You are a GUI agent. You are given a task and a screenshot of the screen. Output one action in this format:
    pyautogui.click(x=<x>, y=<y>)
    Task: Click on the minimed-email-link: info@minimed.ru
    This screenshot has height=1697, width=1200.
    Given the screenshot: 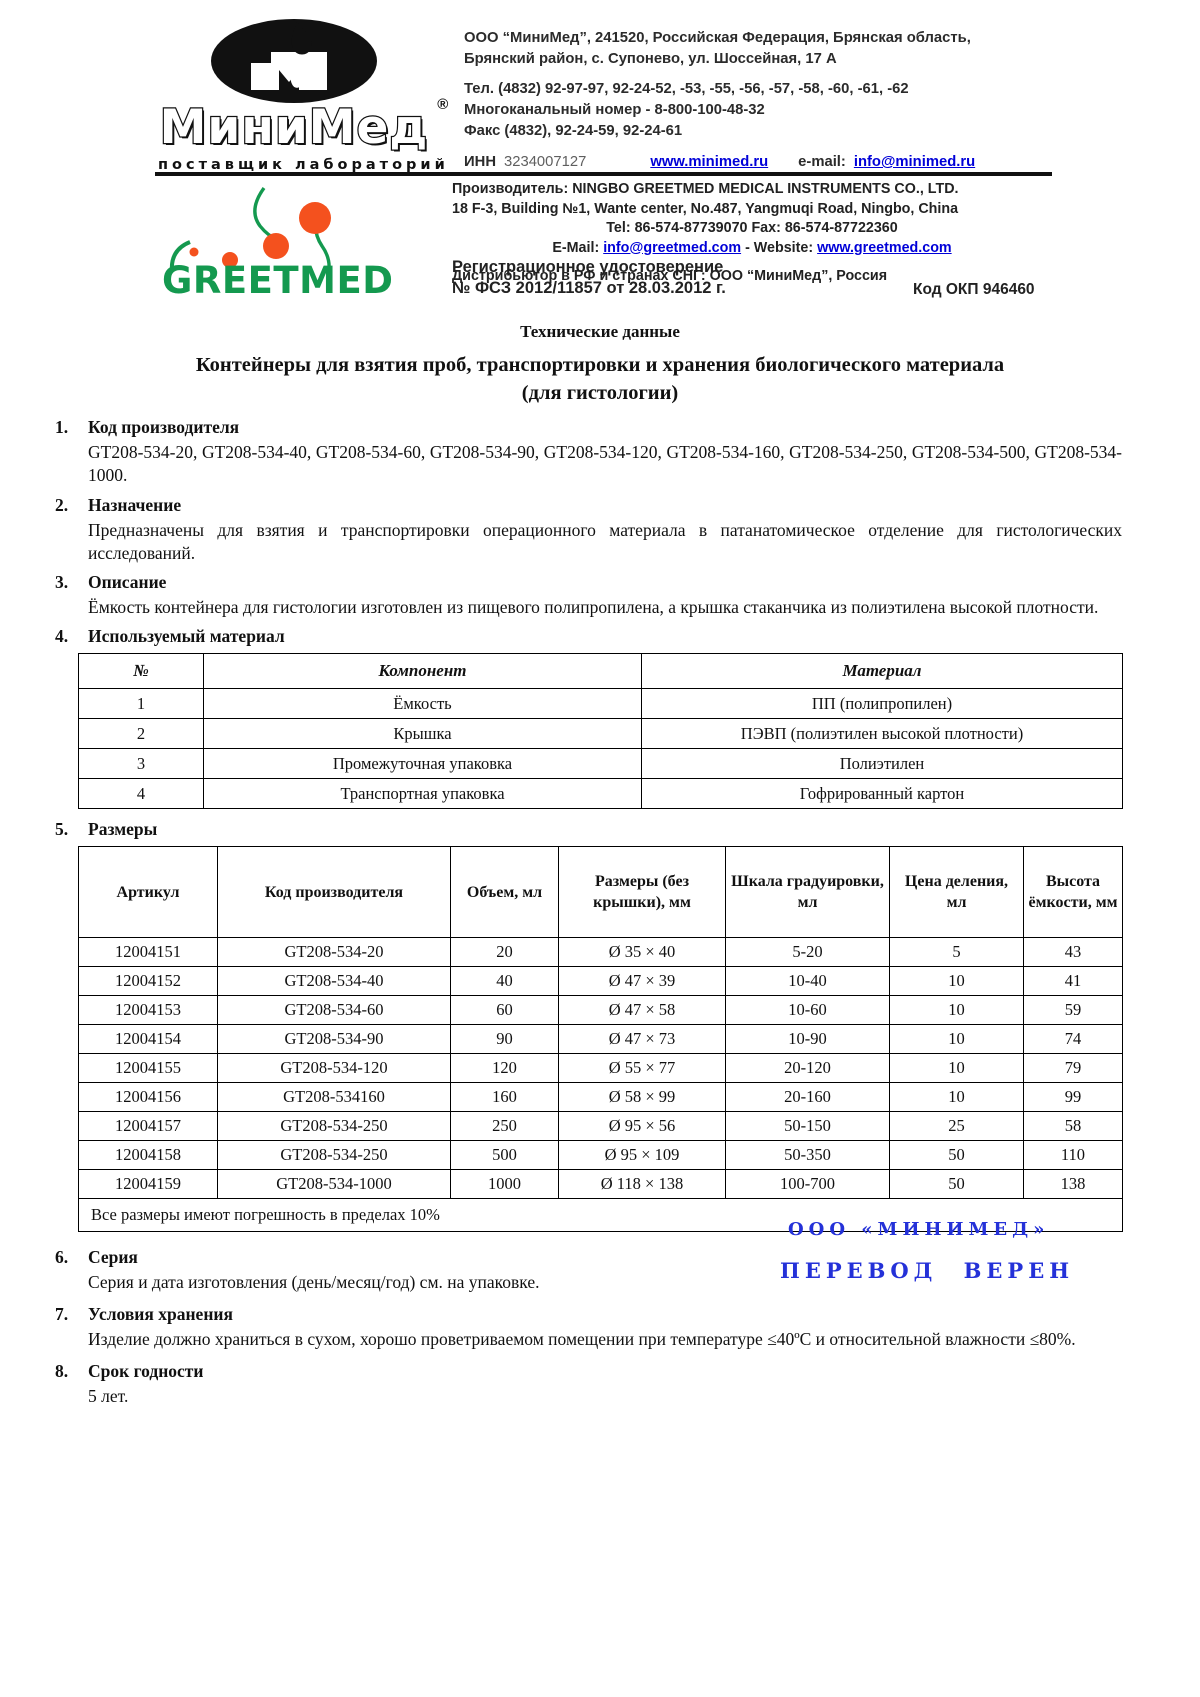 What is the action you would take?
    pyautogui.click(x=914, y=162)
    